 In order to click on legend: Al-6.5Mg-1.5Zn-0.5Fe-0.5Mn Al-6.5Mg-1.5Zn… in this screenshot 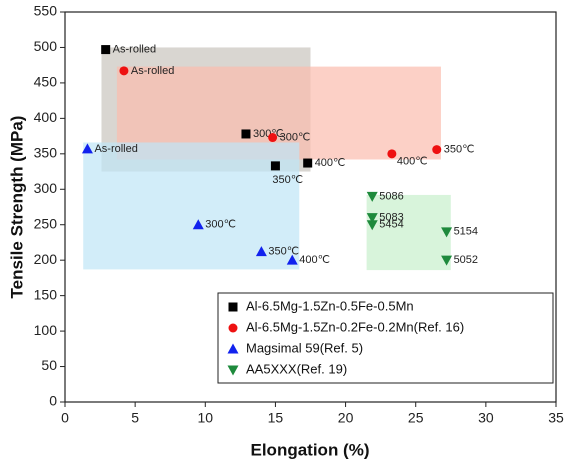, I will do `click(385, 338)`.